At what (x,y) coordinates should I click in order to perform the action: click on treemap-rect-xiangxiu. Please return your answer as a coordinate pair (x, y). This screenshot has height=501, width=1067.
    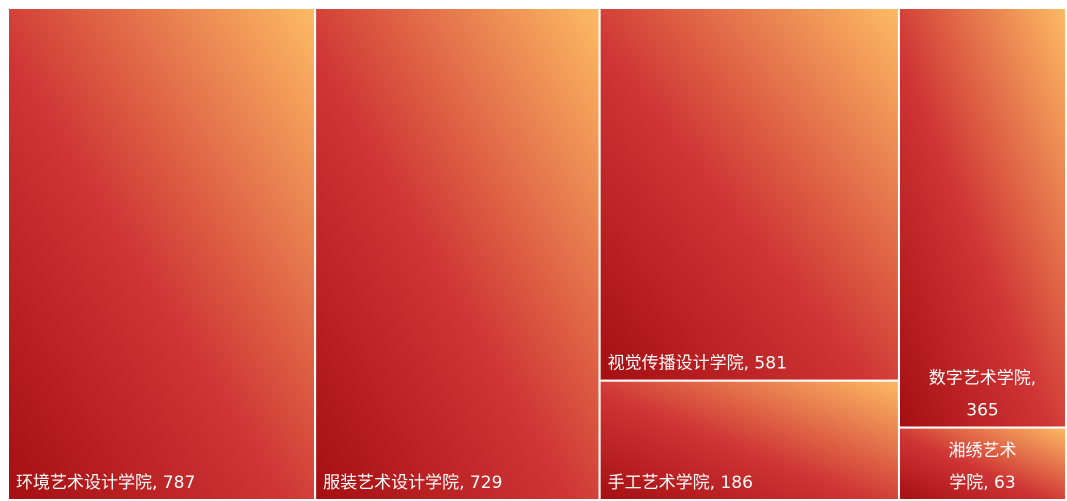
    Looking at the image, I should click on (982, 463).